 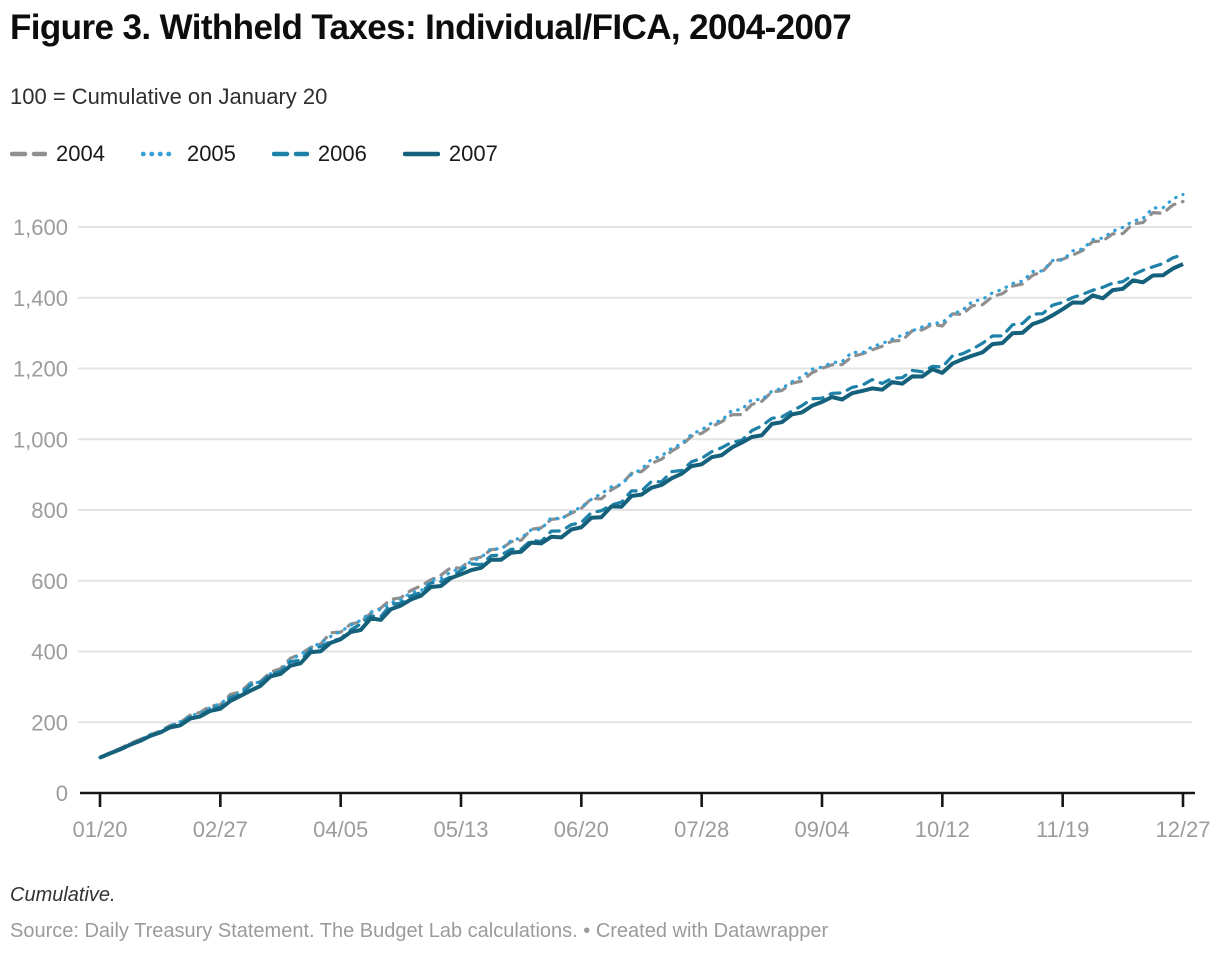 What do you see at coordinates (40, 298) in the screenshot?
I see `y-axis-label: 1,400` at bounding box center [40, 298].